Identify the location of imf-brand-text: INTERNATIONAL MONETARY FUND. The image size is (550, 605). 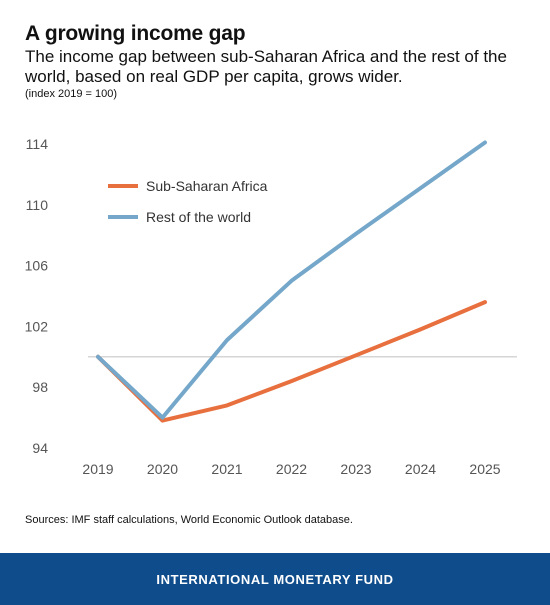
(275, 579).